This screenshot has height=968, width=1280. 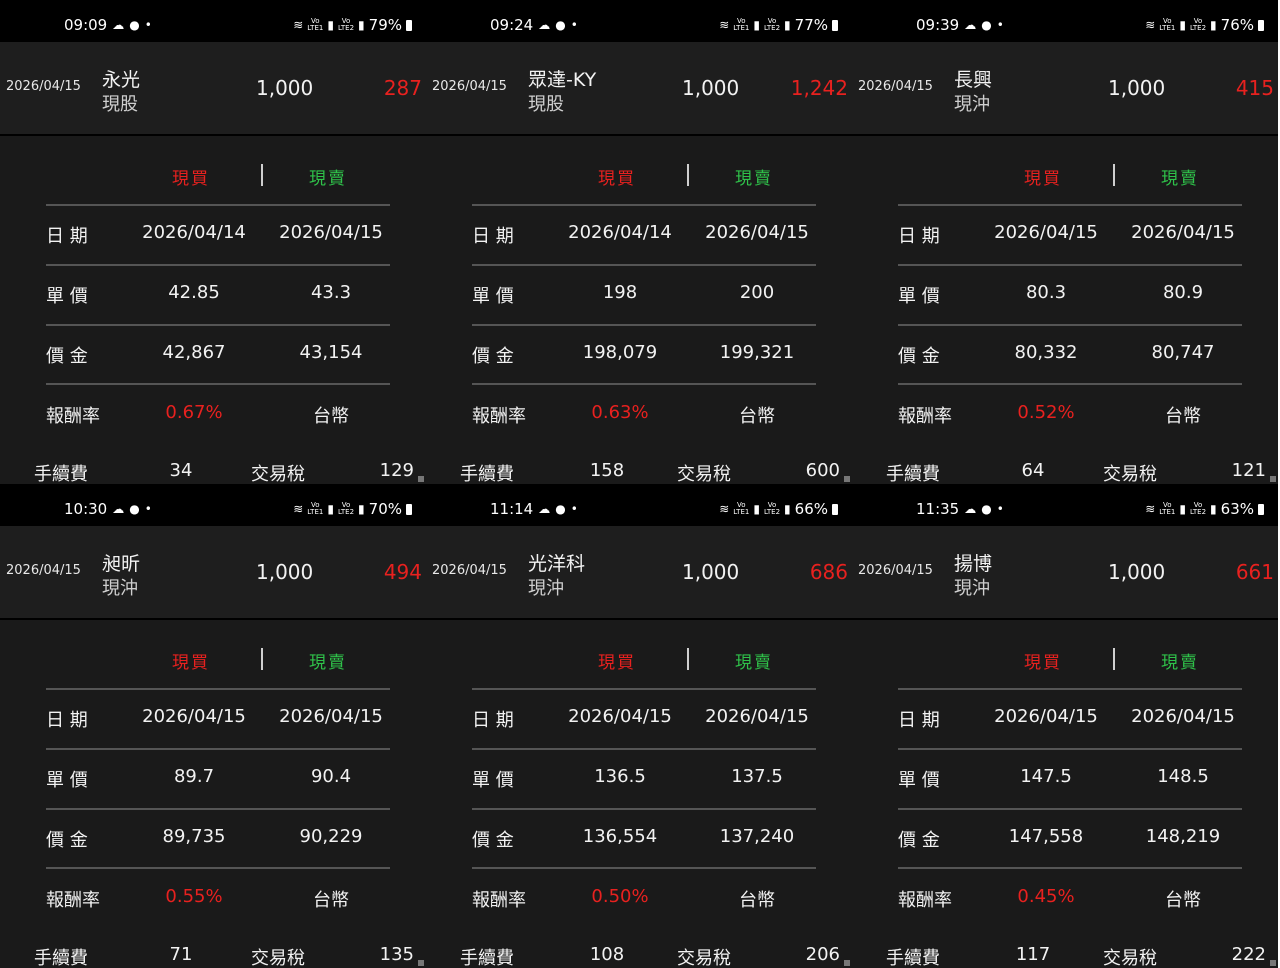 What do you see at coordinates (1065, 88) in the screenshot?
I see `trade-header: 2026/04/15 長興 現沖 1,000 415` at bounding box center [1065, 88].